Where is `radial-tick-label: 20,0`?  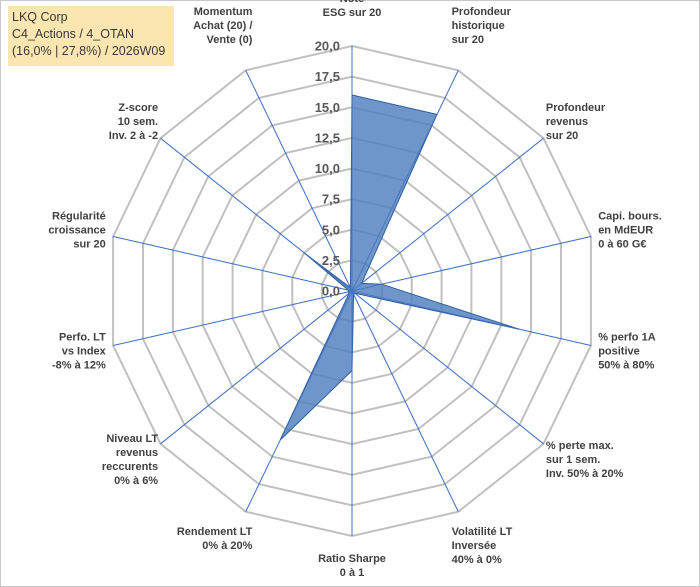 radial-tick-label: 20,0 is located at coordinates (327, 46).